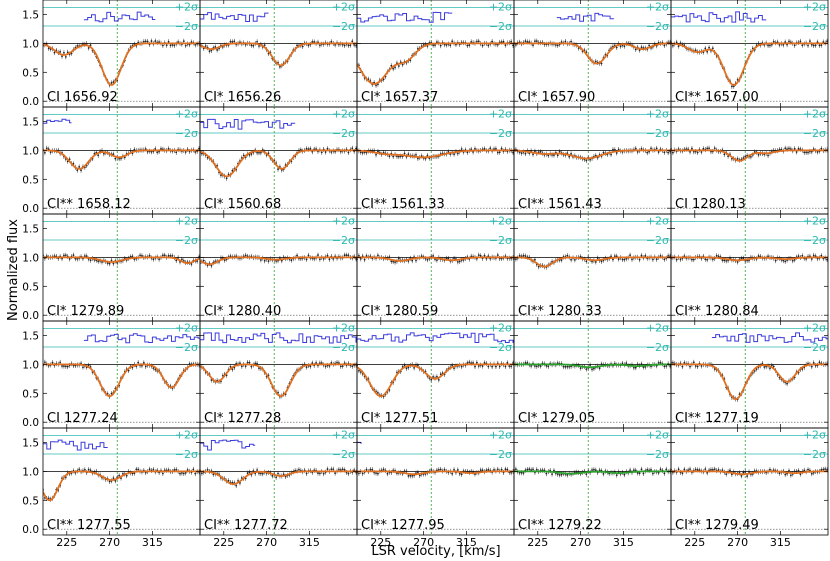 The height and width of the screenshot is (561, 830). Describe the element at coordinates (121, 267) in the screenshot. I see `panel: +2σ −2σ CI* 1279.89` at that location.